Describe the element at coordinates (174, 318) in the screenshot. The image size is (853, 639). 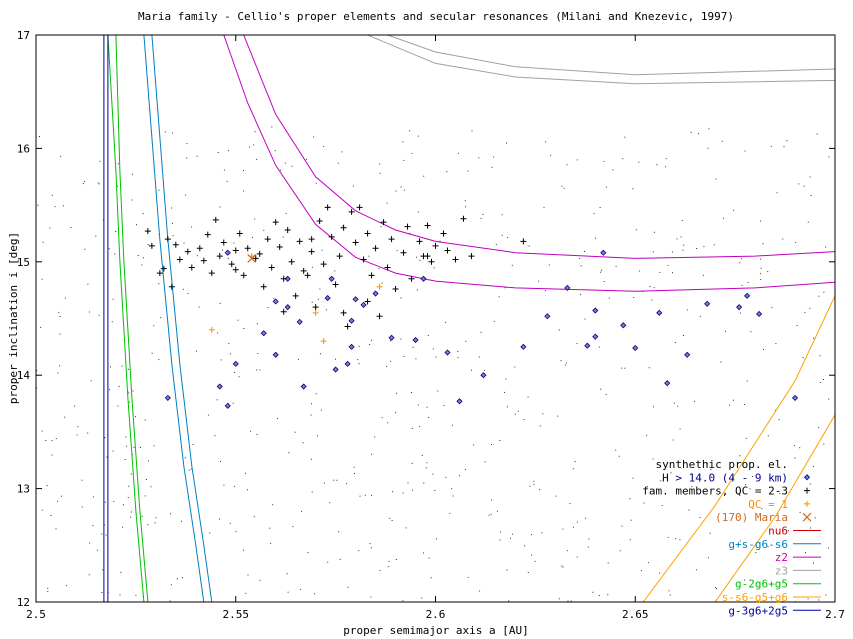
I see `curve-g+s-g6-s6` at that location.